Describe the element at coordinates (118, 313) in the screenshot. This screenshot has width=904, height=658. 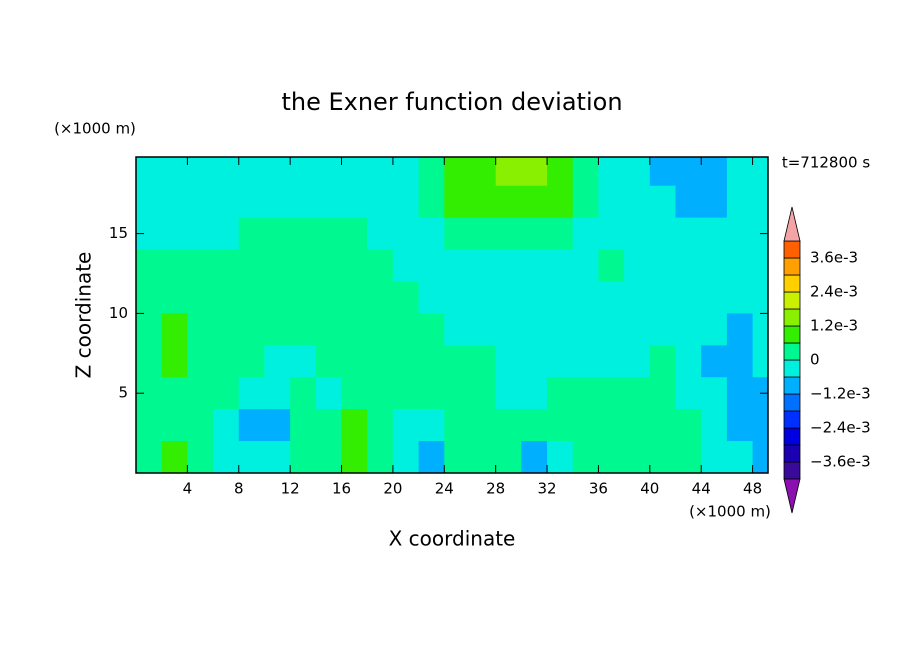
I see `y-tick-label: 10` at that location.